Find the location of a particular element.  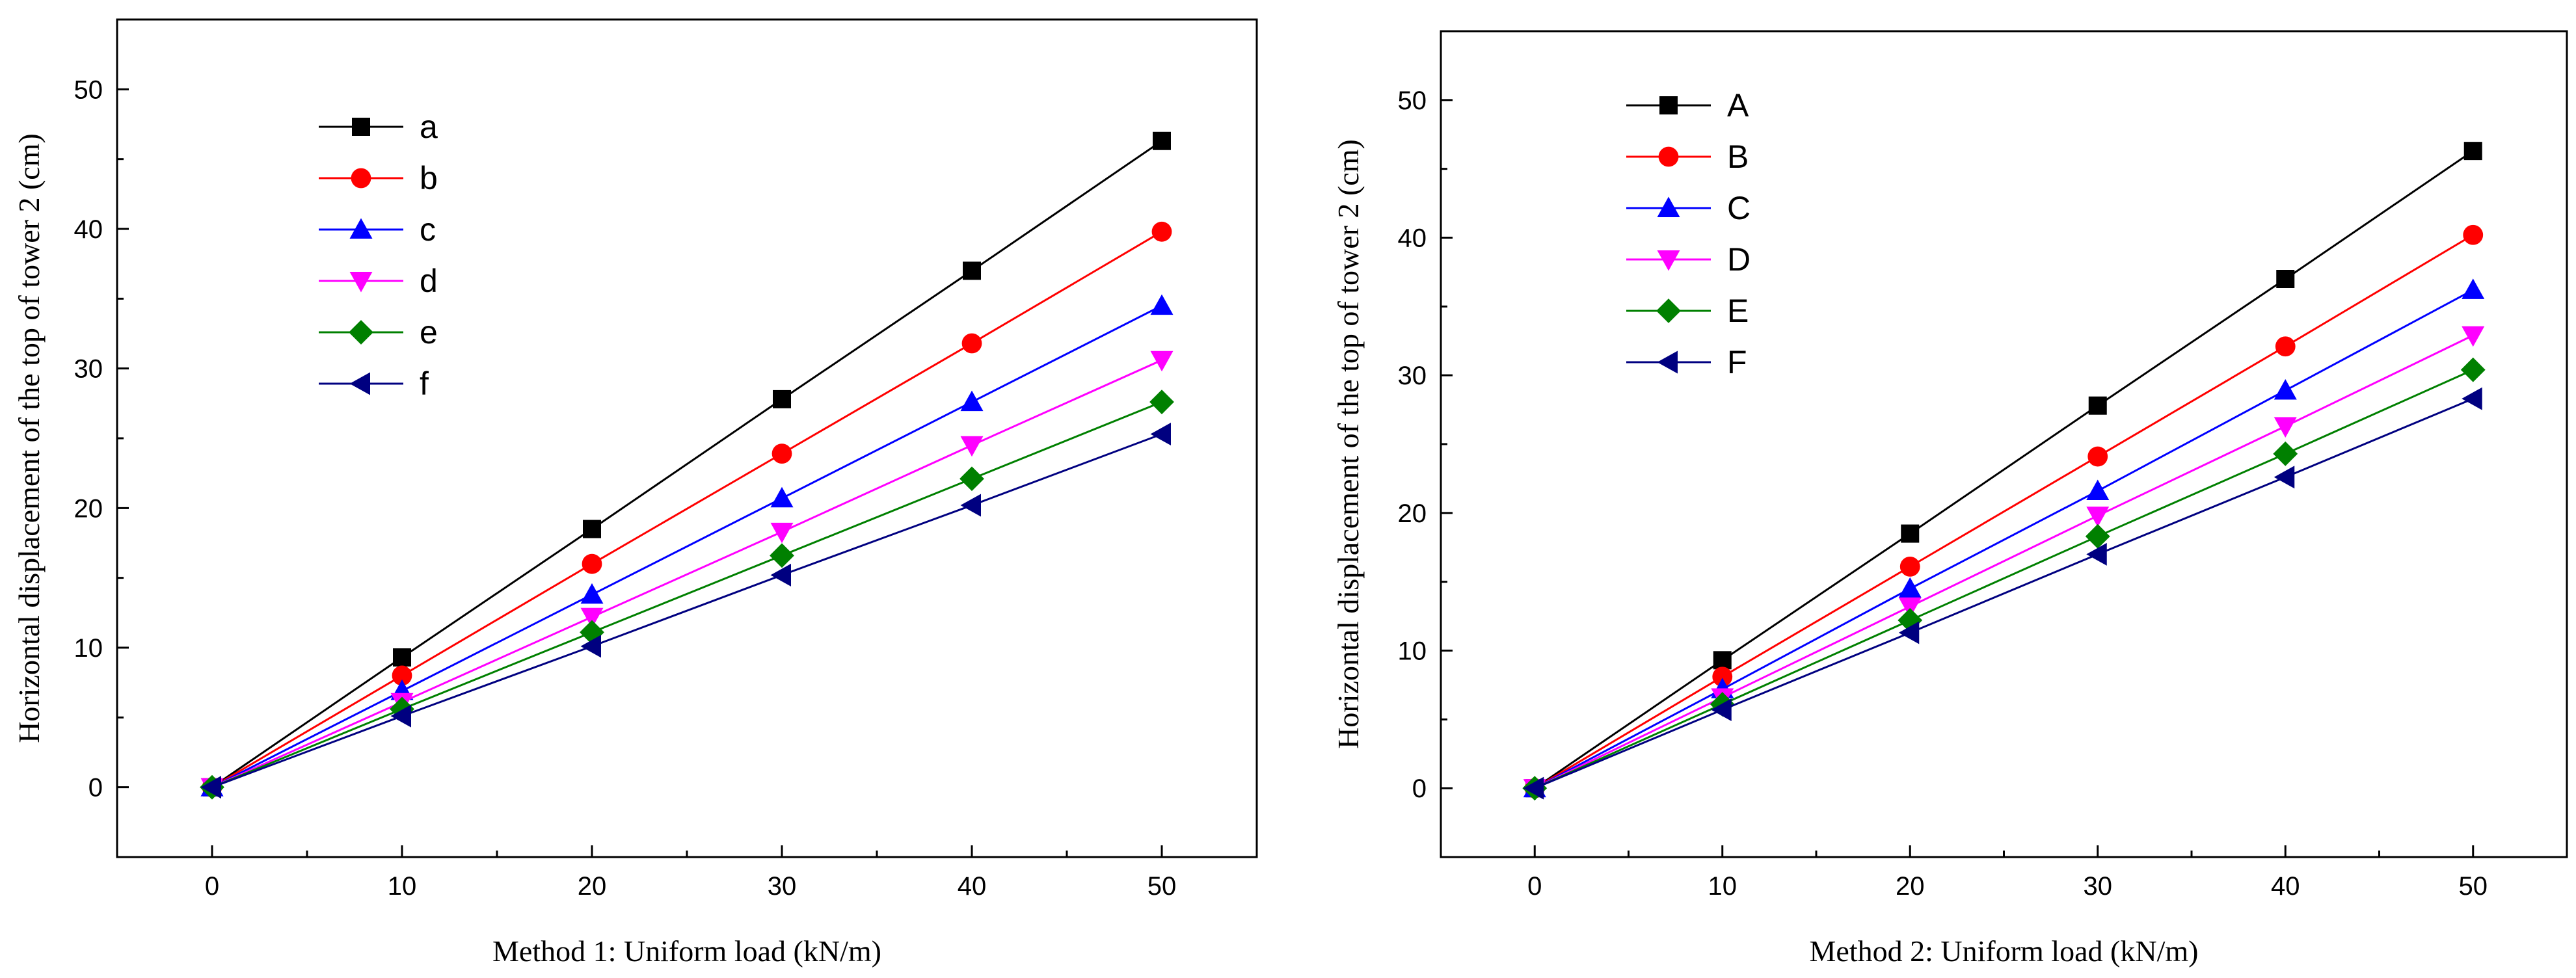

y-tick-label: 20 is located at coordinates (88, 508).